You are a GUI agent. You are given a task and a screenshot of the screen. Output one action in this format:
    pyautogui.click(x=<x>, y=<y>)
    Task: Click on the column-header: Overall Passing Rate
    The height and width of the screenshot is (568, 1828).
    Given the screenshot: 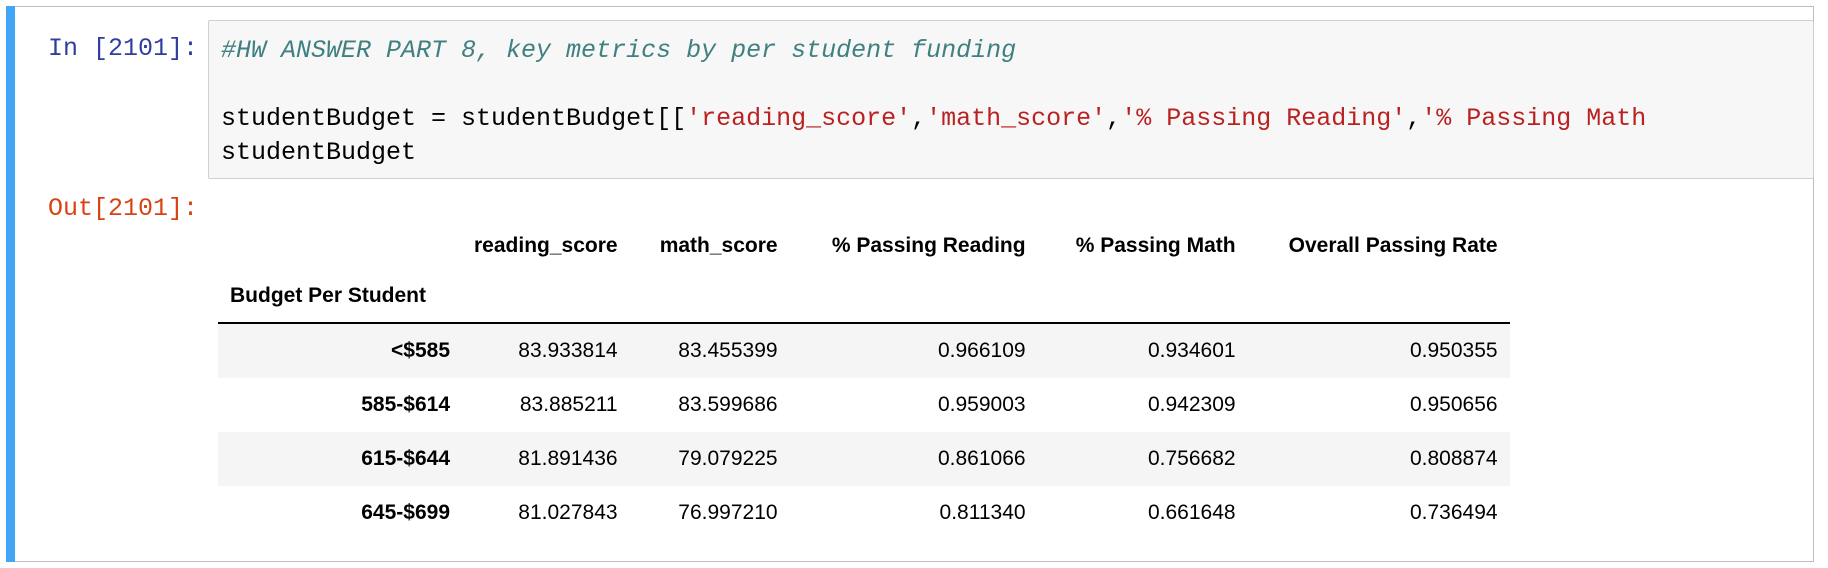 What is the action you would take?
    pyautogui.click(x=1393, y=245)
    